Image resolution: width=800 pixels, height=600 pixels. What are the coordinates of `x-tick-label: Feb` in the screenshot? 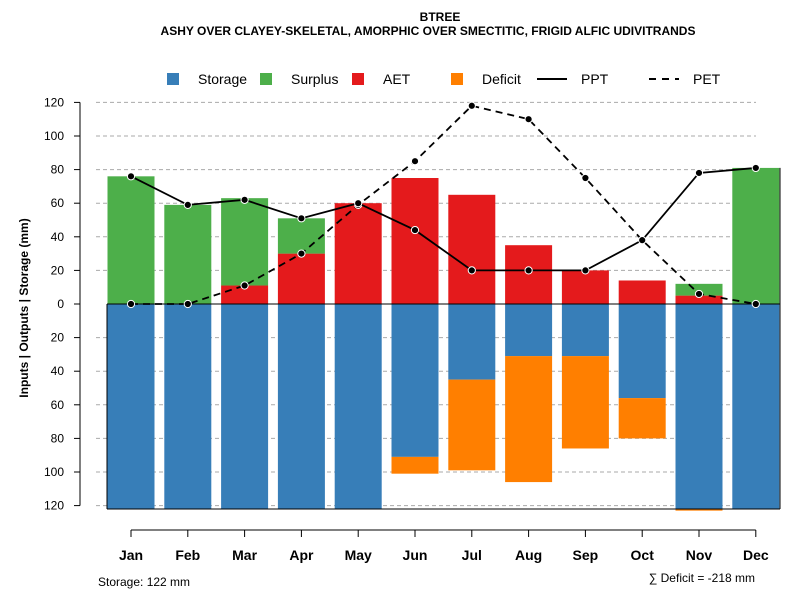 It's located at (187, 555).